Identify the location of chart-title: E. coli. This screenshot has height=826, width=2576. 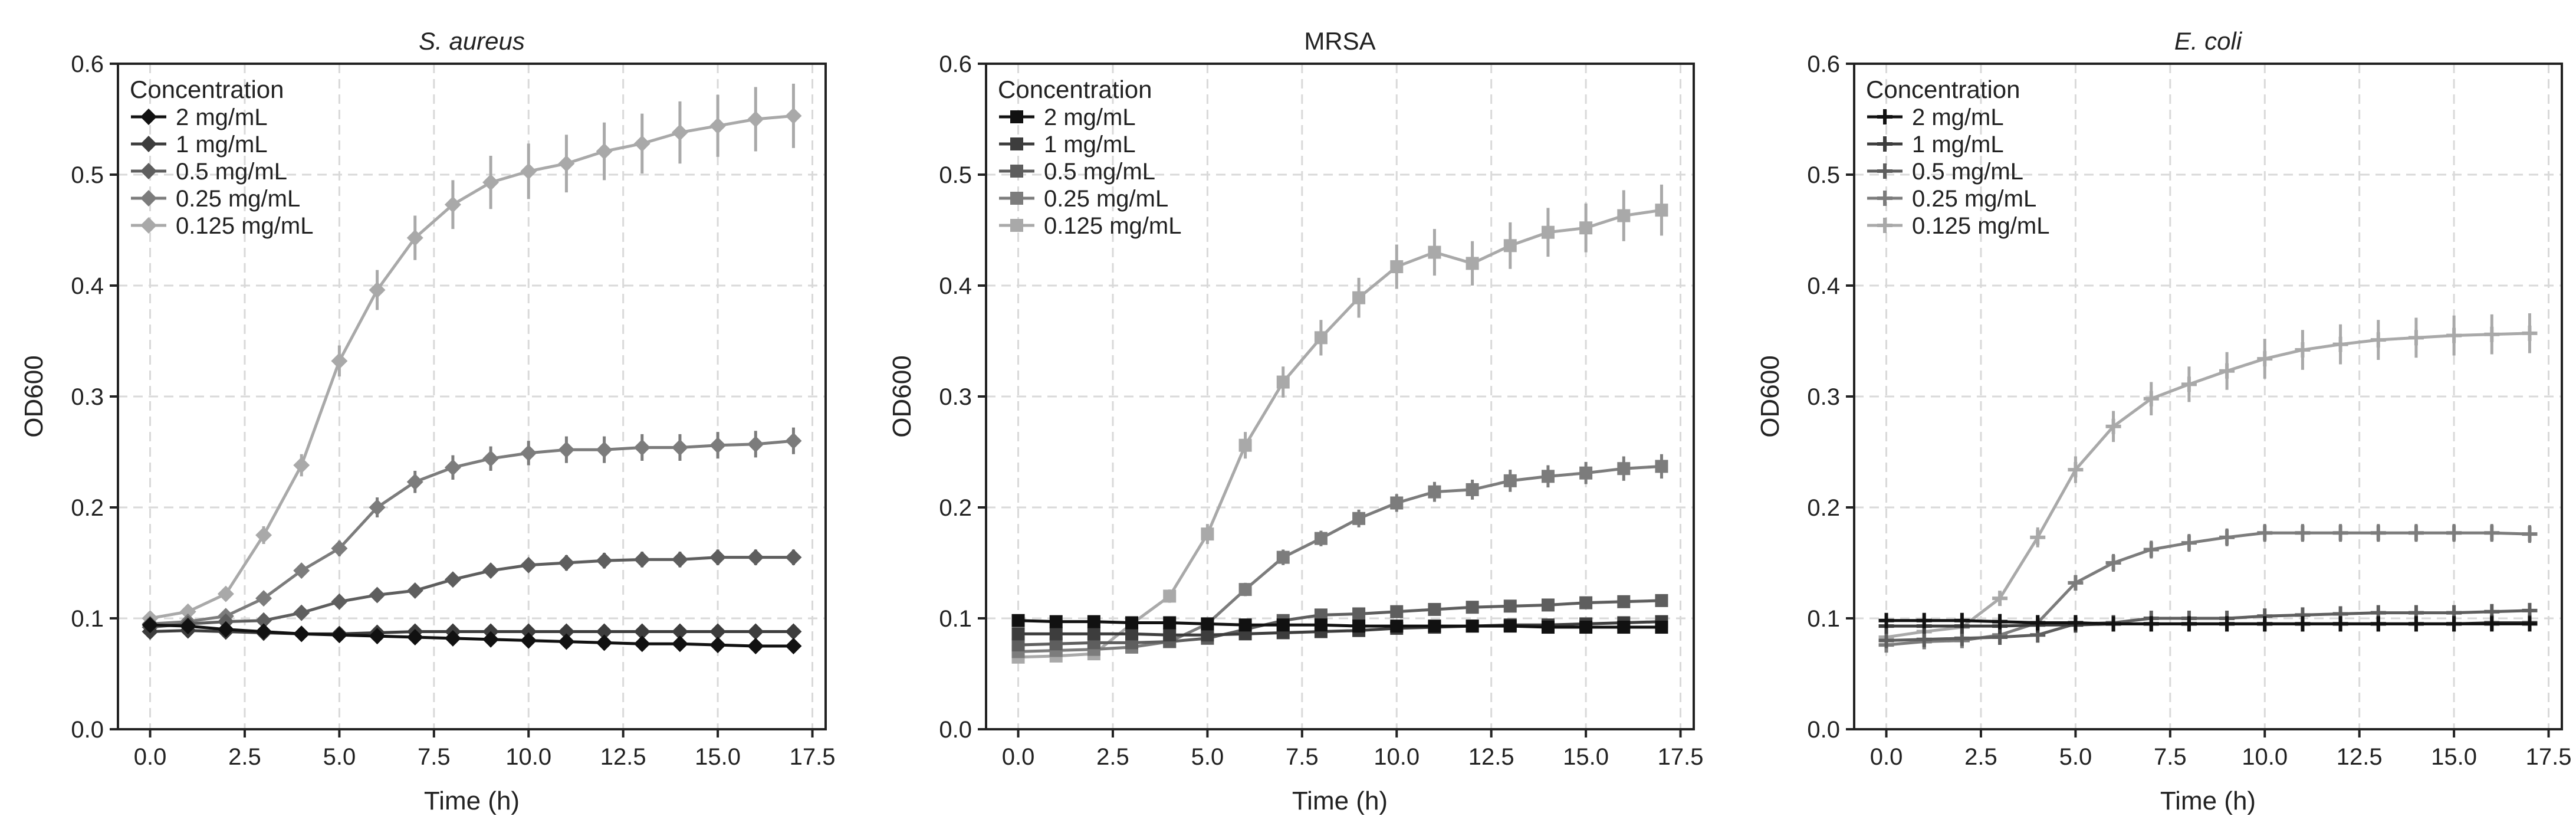
(2208, 41).